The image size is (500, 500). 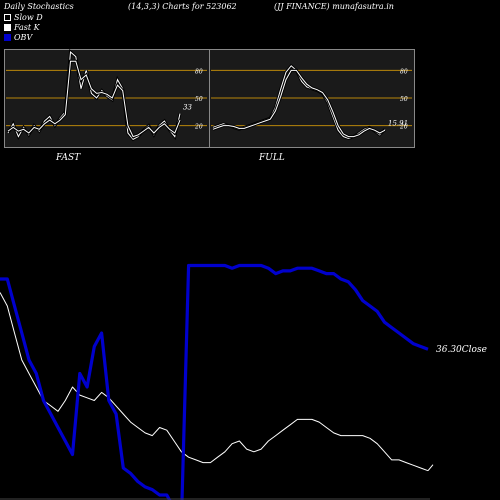 What do you see at coordinates (199, 71) in the screenshot?
I see `fast-level-label: 80` at bounding box center [199, 71].